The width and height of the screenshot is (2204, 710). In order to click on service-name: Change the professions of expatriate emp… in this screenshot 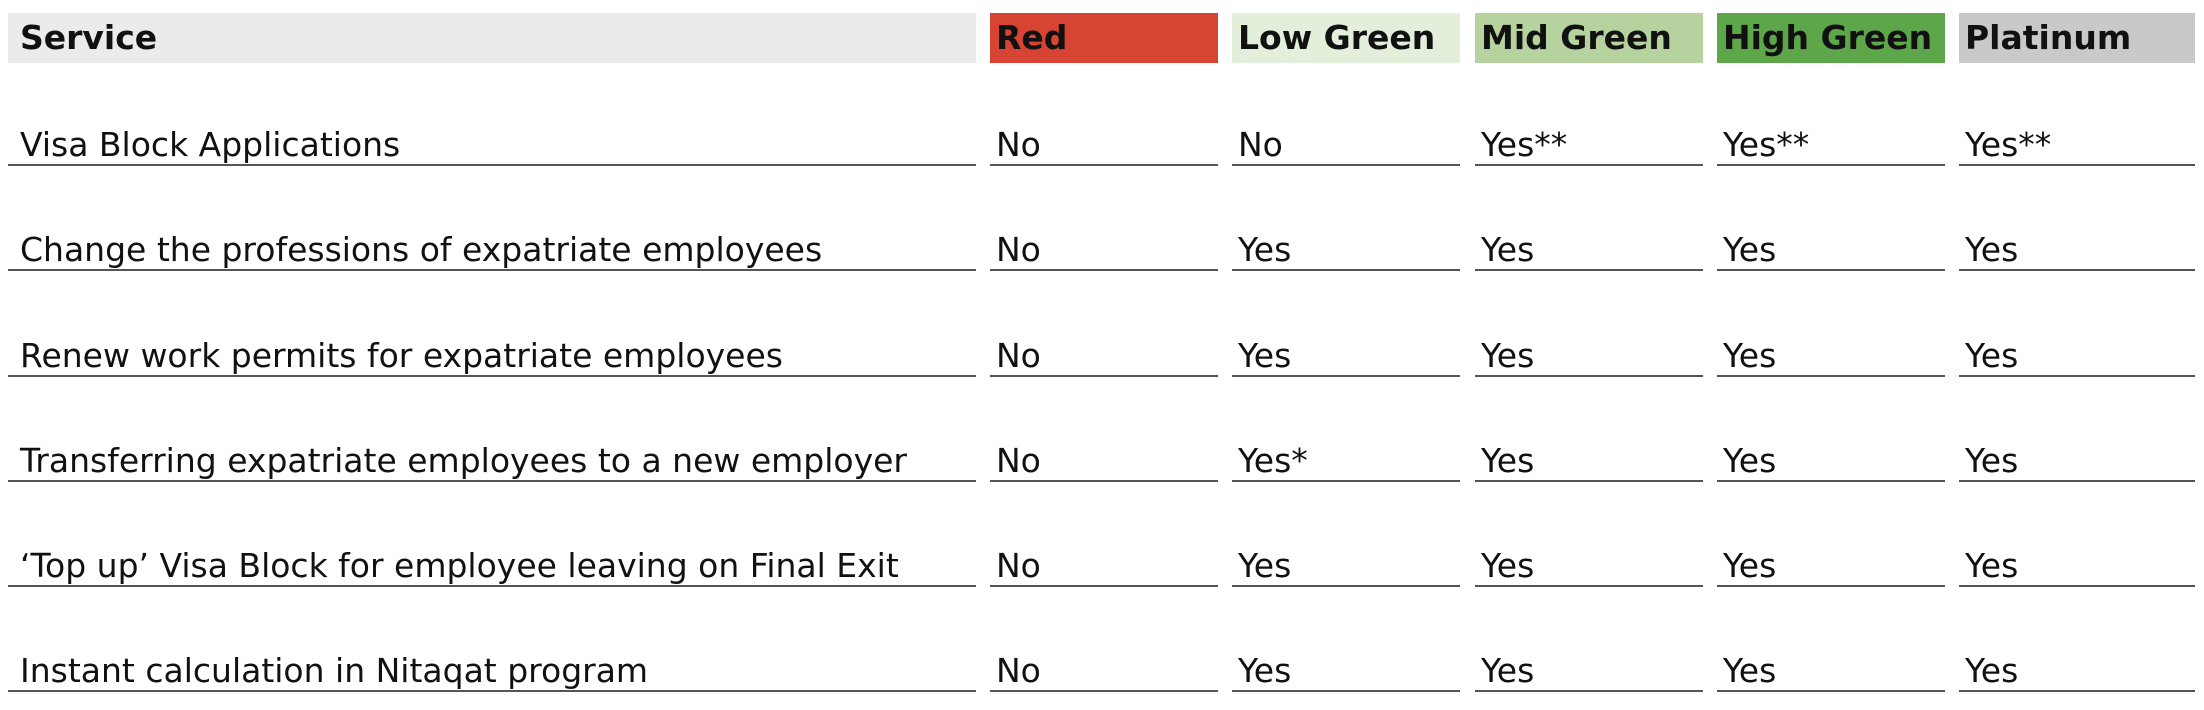, I will do `click(492, 250)`.